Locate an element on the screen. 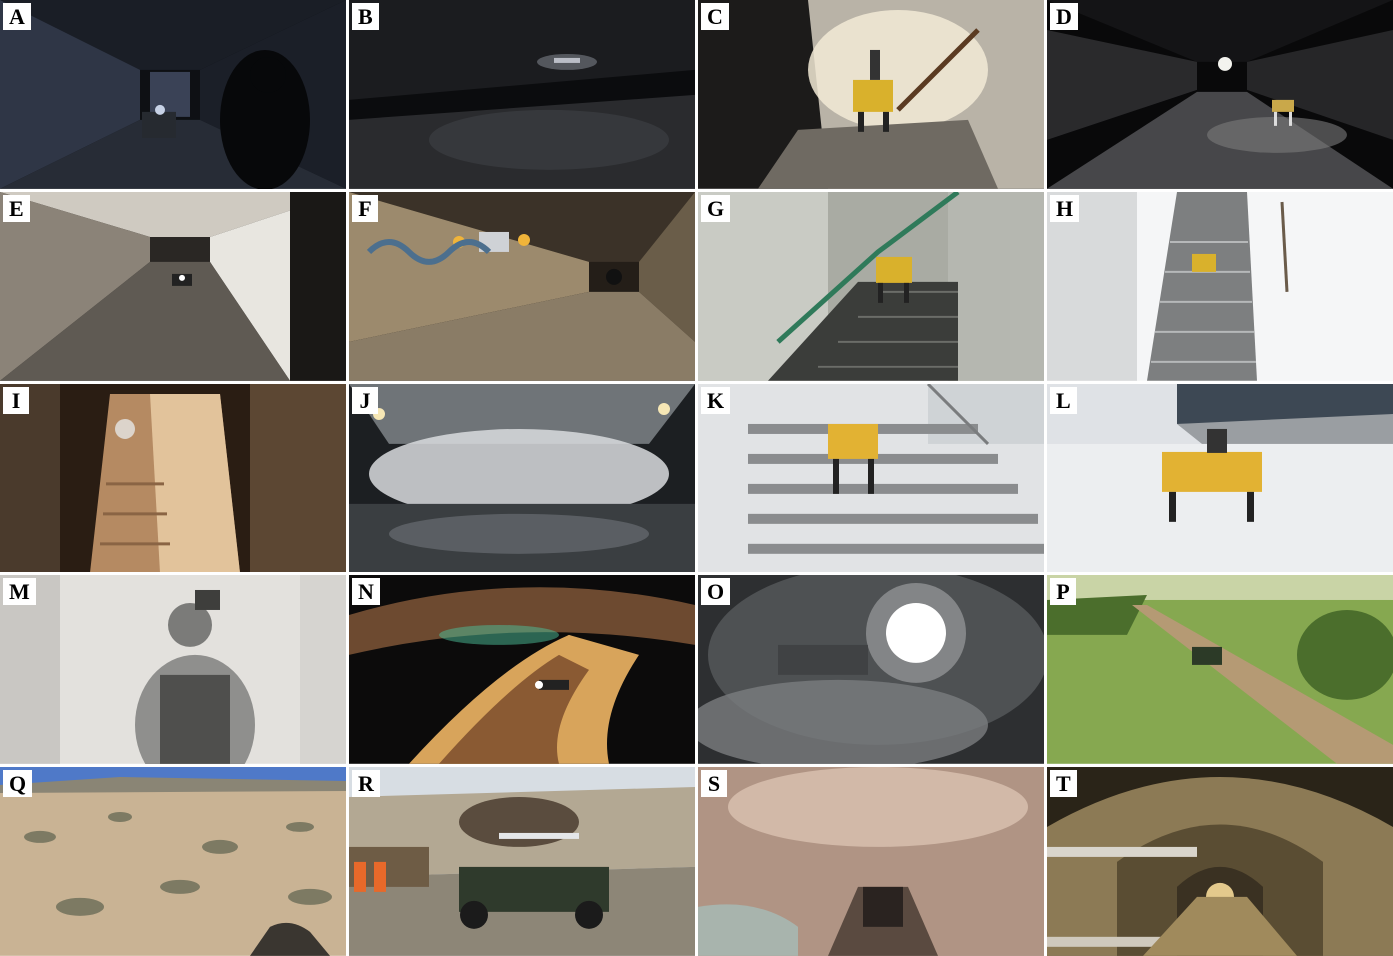 This screenshot has height=956, width=1393. panel-n: N is located at coordinates (522, 670).